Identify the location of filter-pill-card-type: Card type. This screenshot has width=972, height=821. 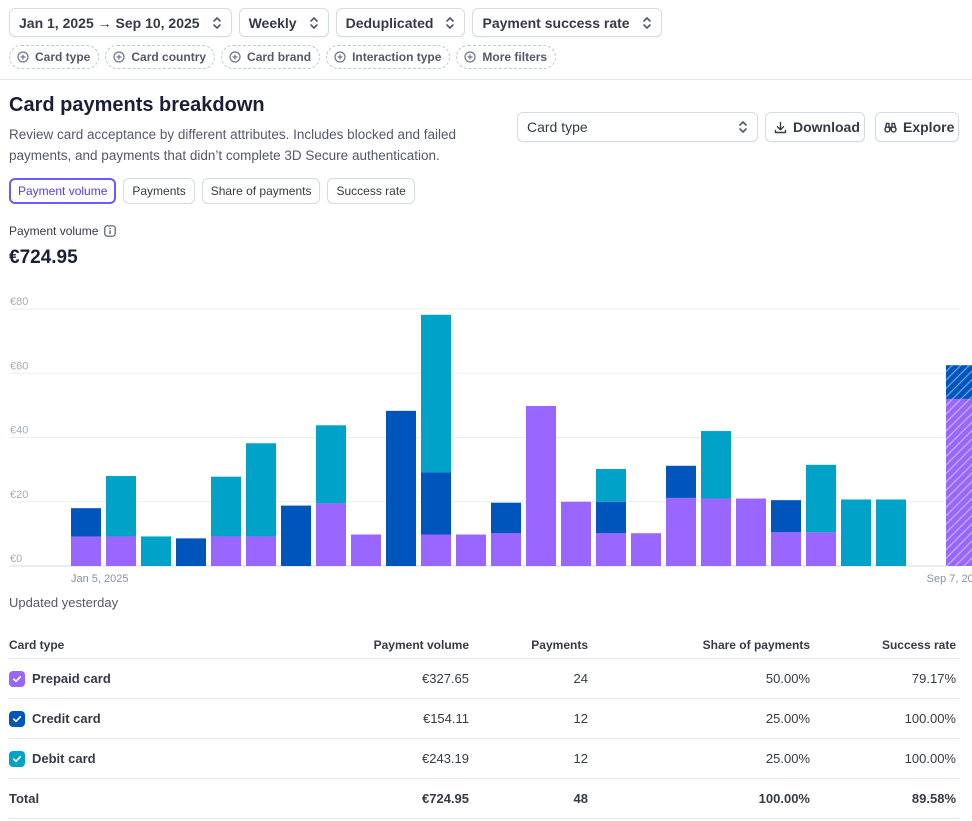
(54, 57).